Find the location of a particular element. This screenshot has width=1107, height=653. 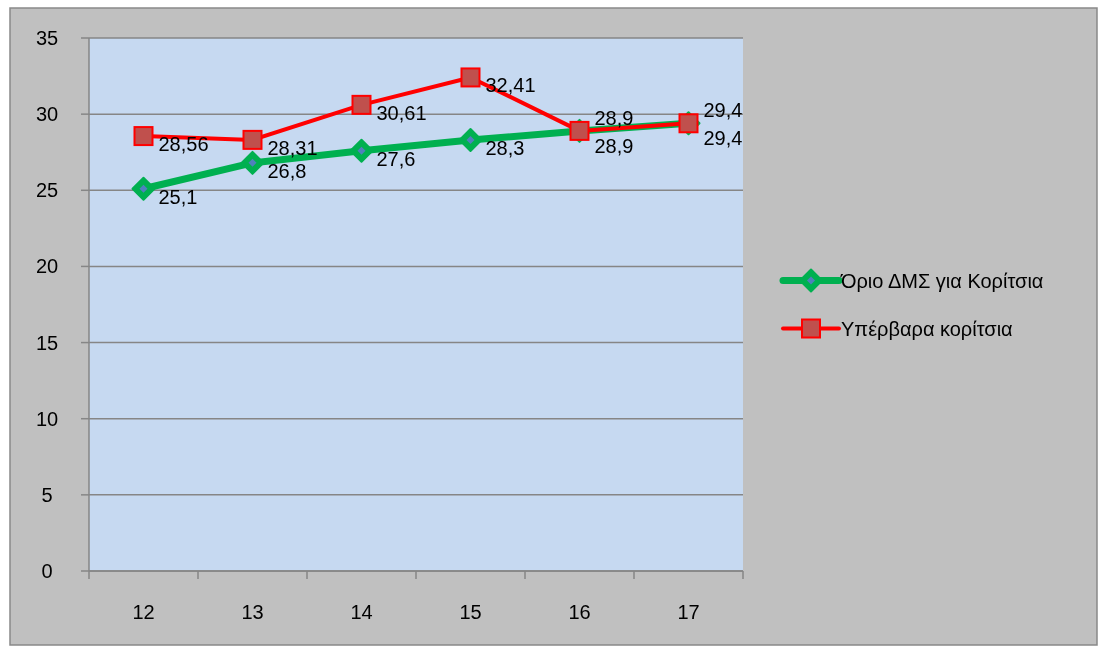

y-tick-label: 0 is located at coordinates (47, 571).